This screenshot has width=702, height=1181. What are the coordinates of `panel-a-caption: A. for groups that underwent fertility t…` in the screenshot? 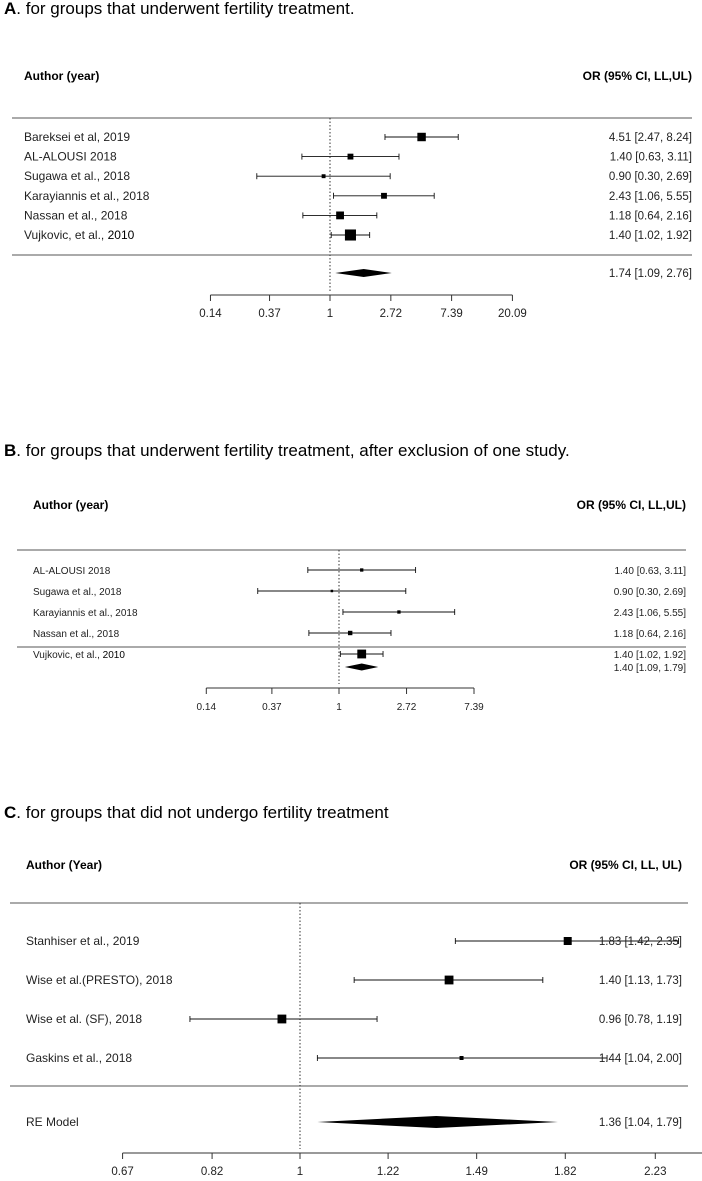 It's located at (179, 9).